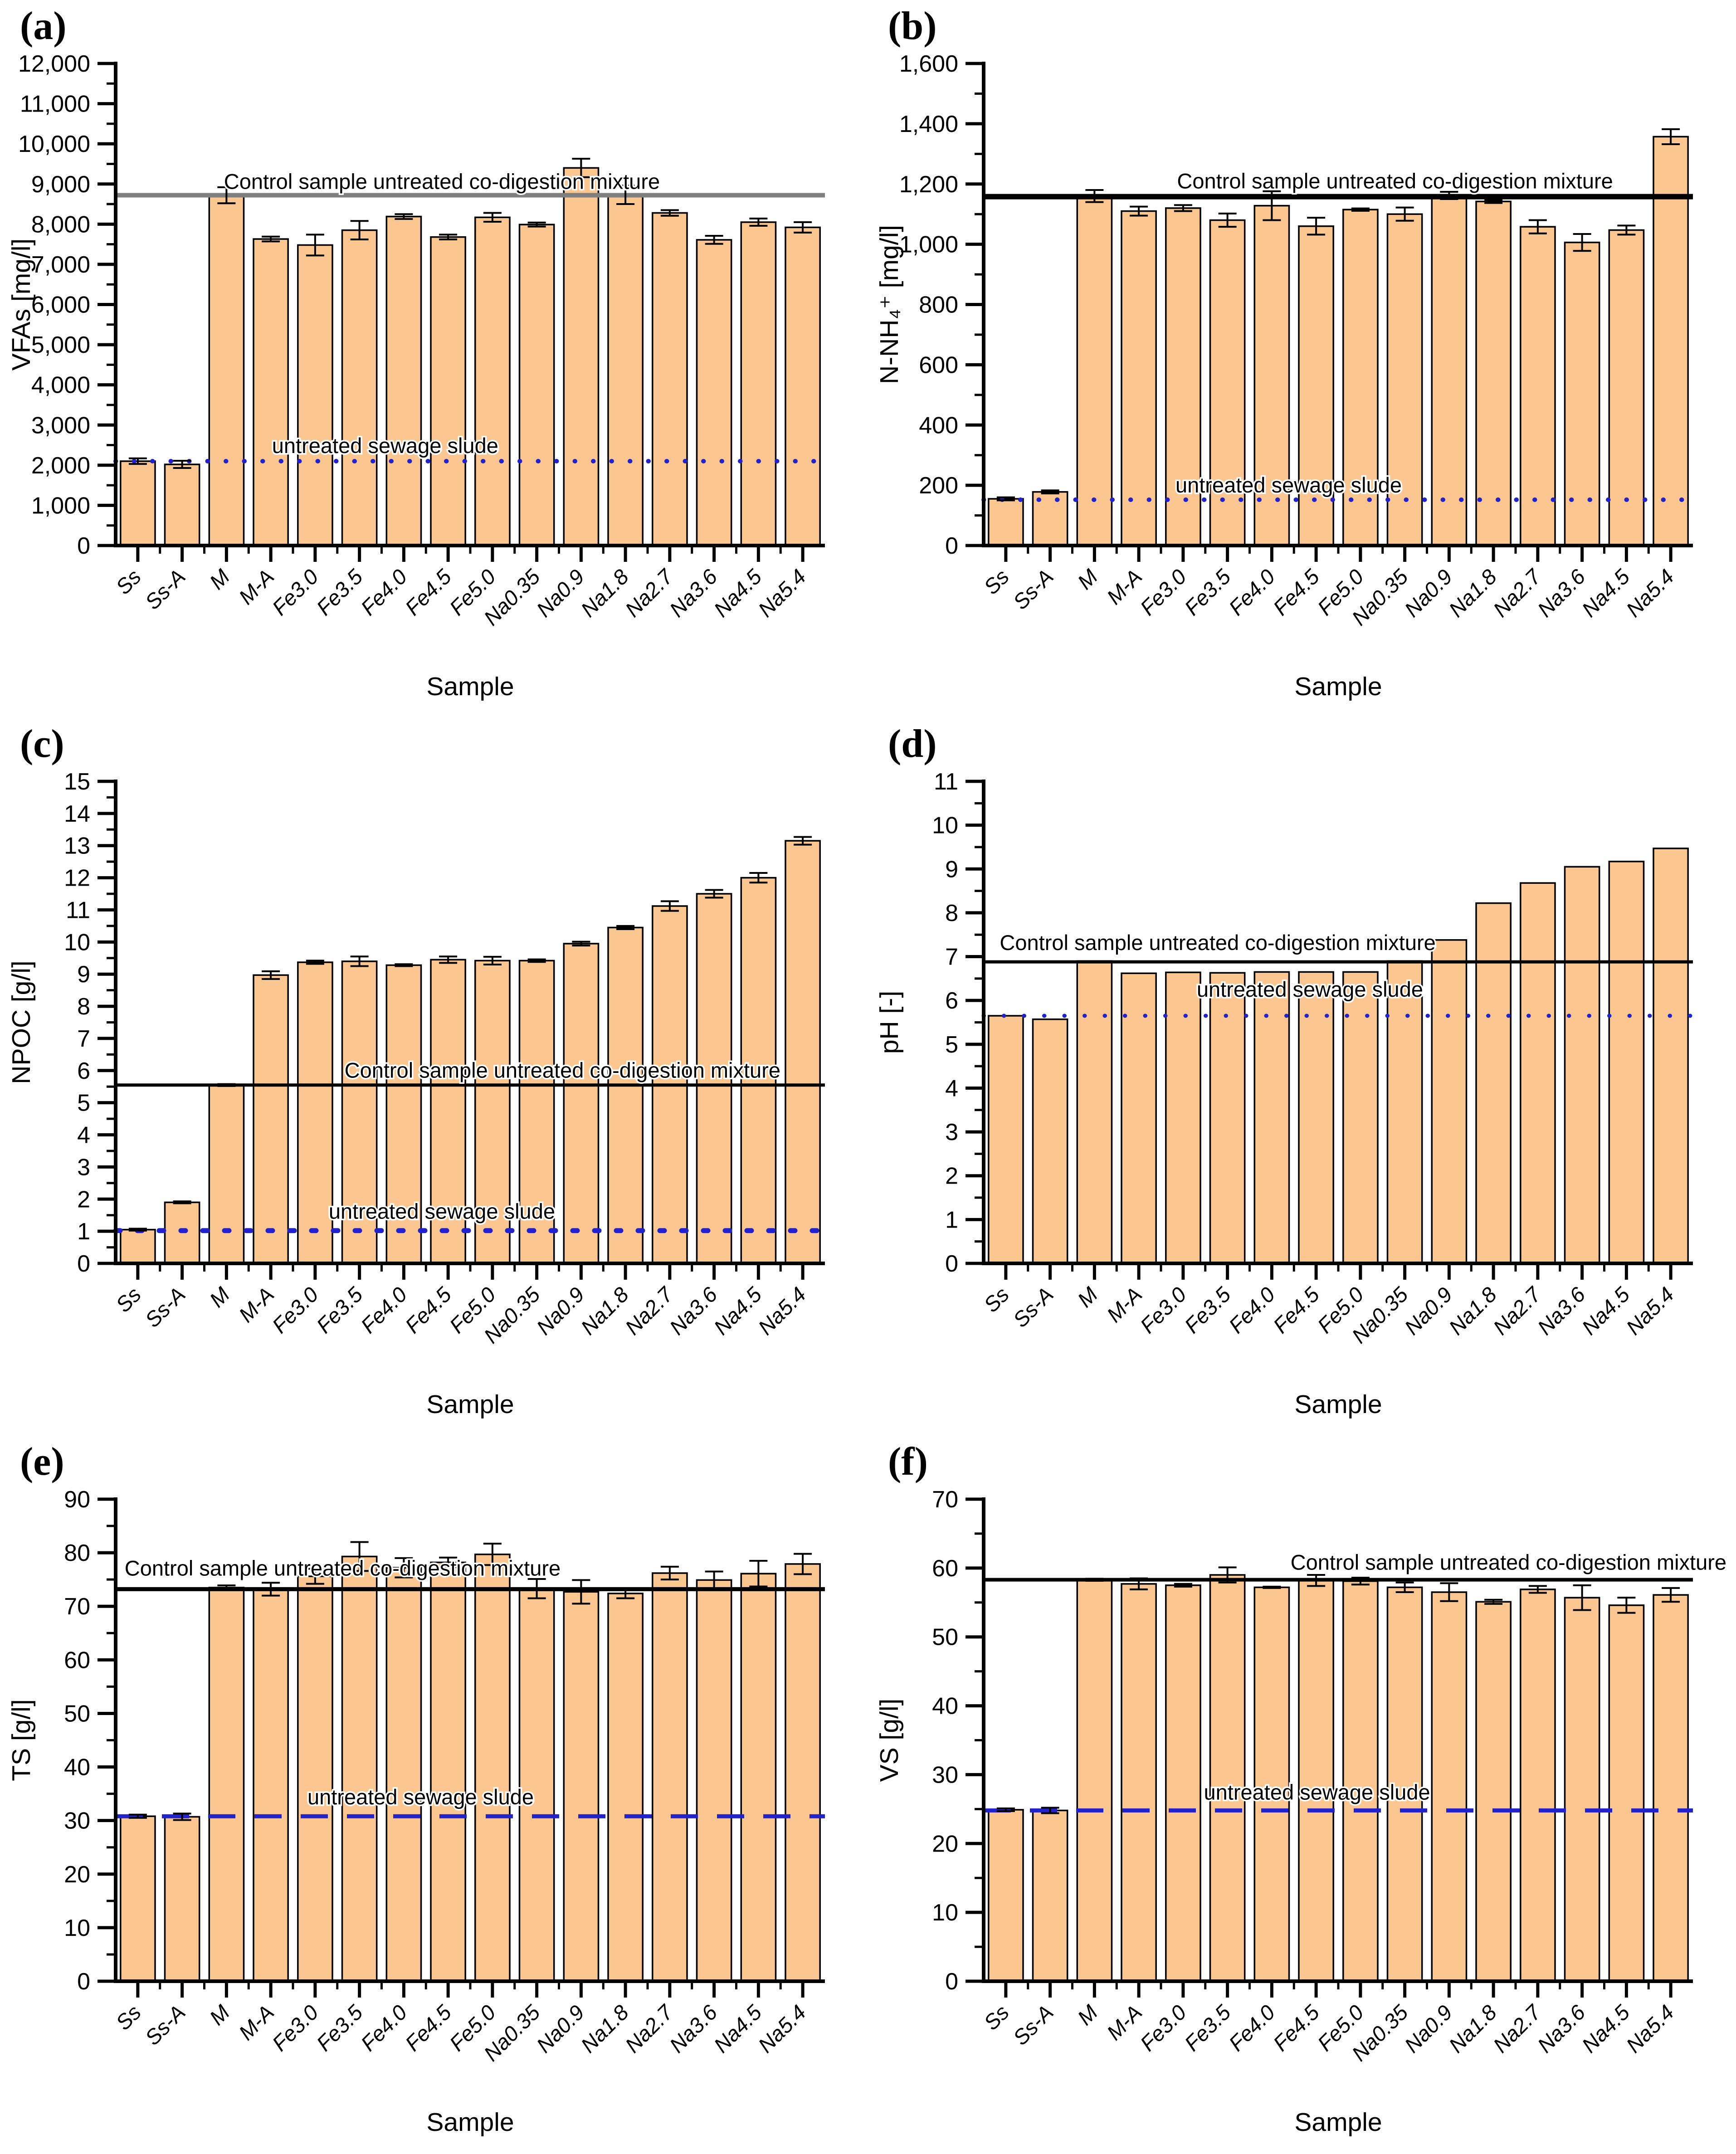 The image size is (1736, 2154). I want to click on y-tick-label: 800, so click(939, 305).